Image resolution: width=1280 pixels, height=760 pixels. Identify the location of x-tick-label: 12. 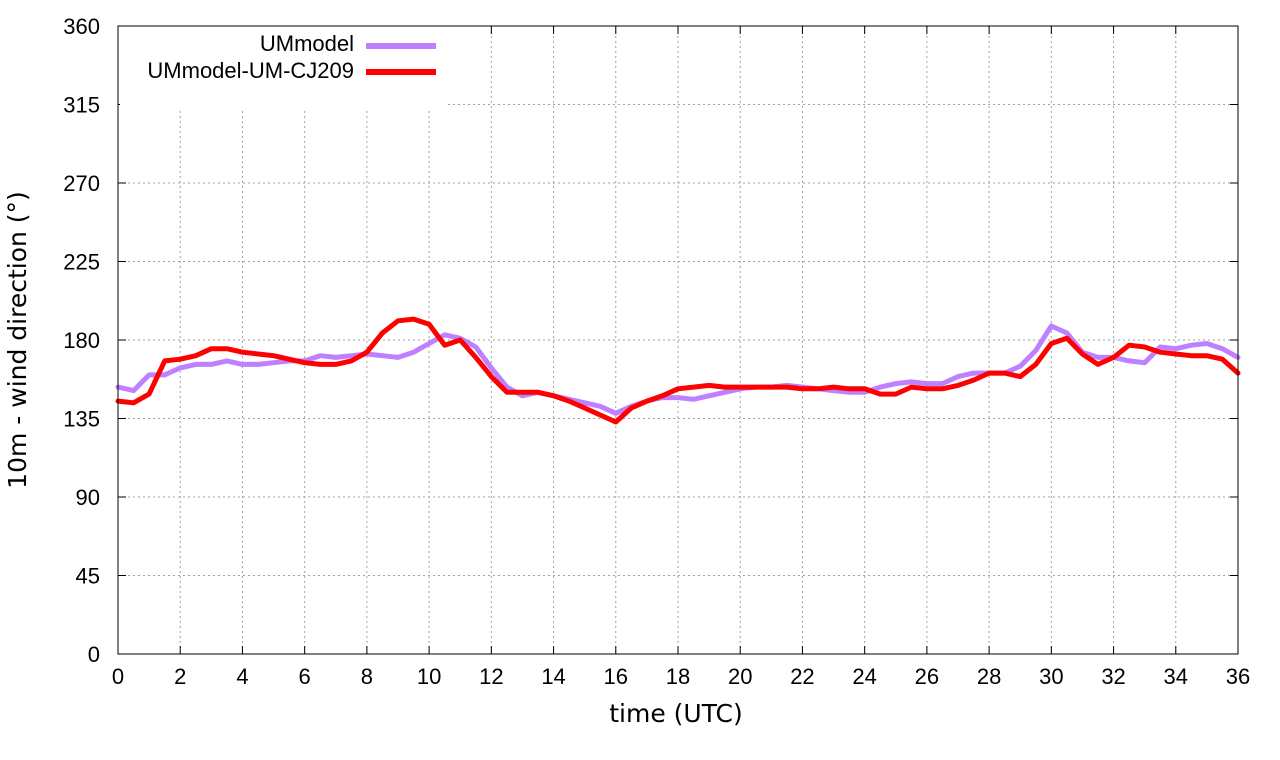
(491, 676).